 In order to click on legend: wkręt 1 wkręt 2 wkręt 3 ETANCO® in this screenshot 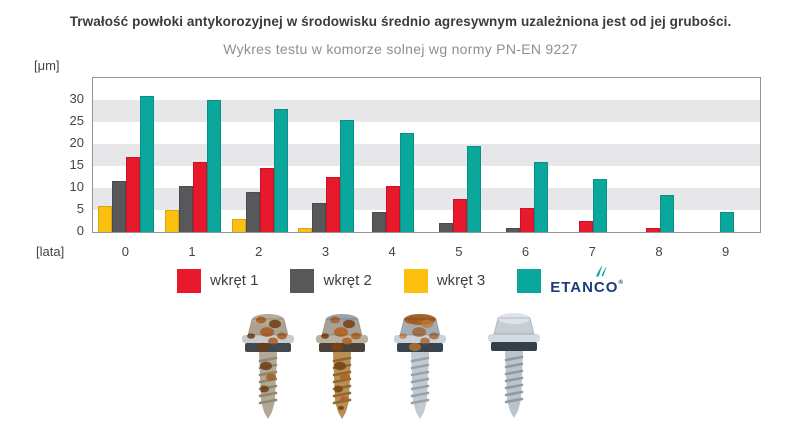, I will do `click(400, 280)`.